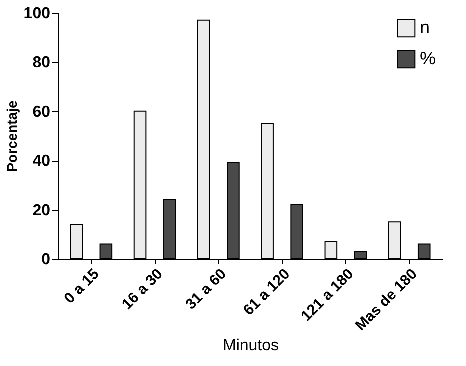 The height and width of the screenshot is (366, 466). What do you see at coordinates (251, 346) in the screenshot?
I see `x-axis-title: Minutos` at bounding box center [251, 346].